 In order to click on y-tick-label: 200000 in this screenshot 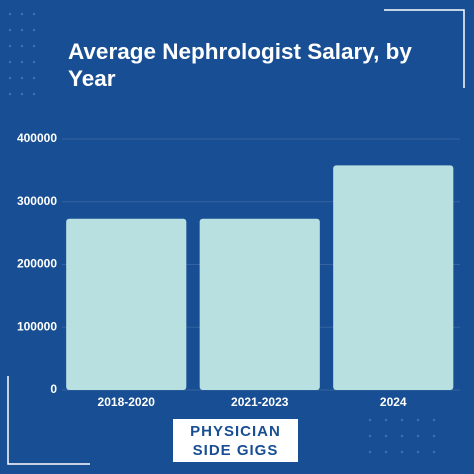, I will do `click(37, 264)`.